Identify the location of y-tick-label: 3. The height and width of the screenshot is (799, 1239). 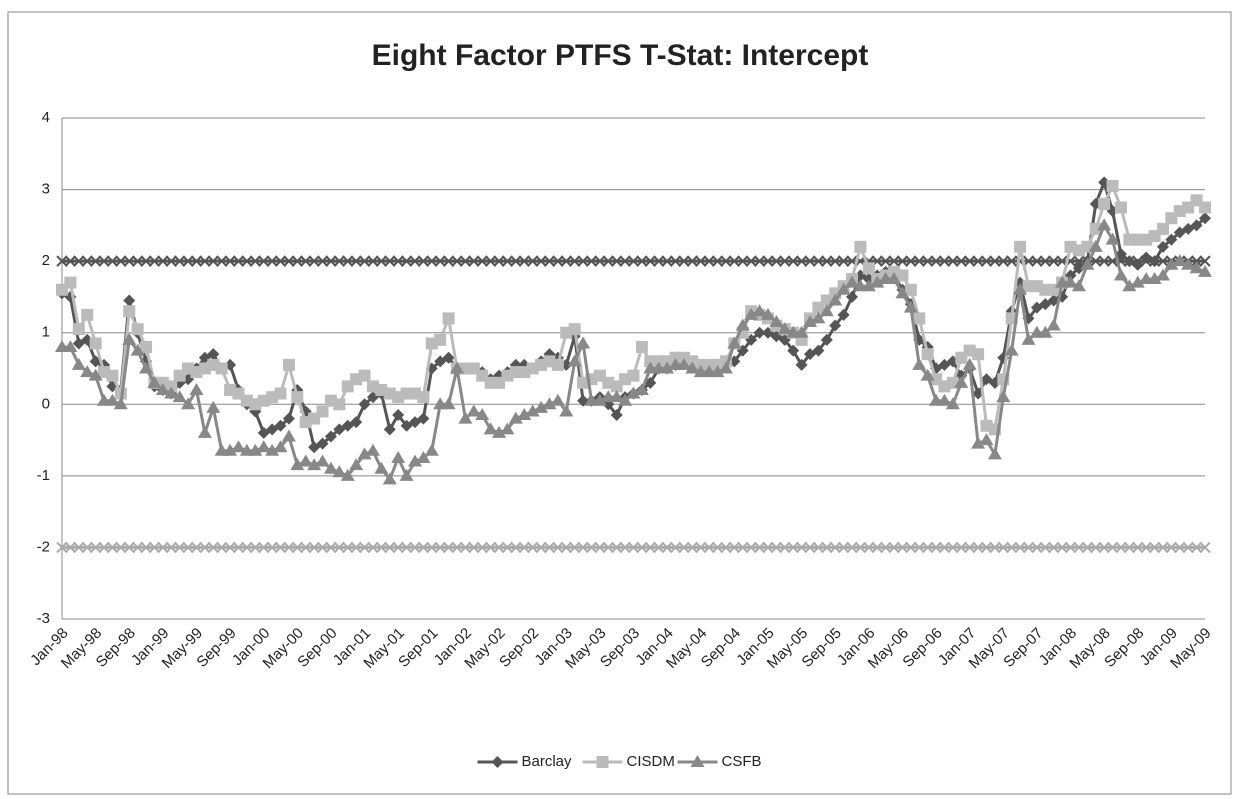
(46, 189).